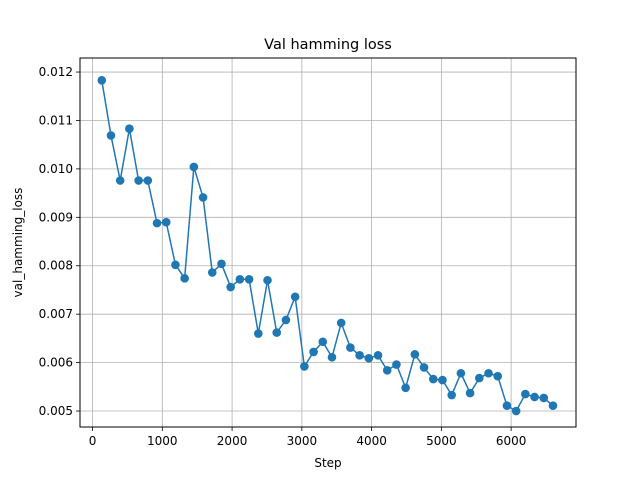 The height and width of the screenshot is (480, 640). Describe the element at coordinates (56, 120) in the screenshot. I see `y-tick-label: 0.011` at that location.